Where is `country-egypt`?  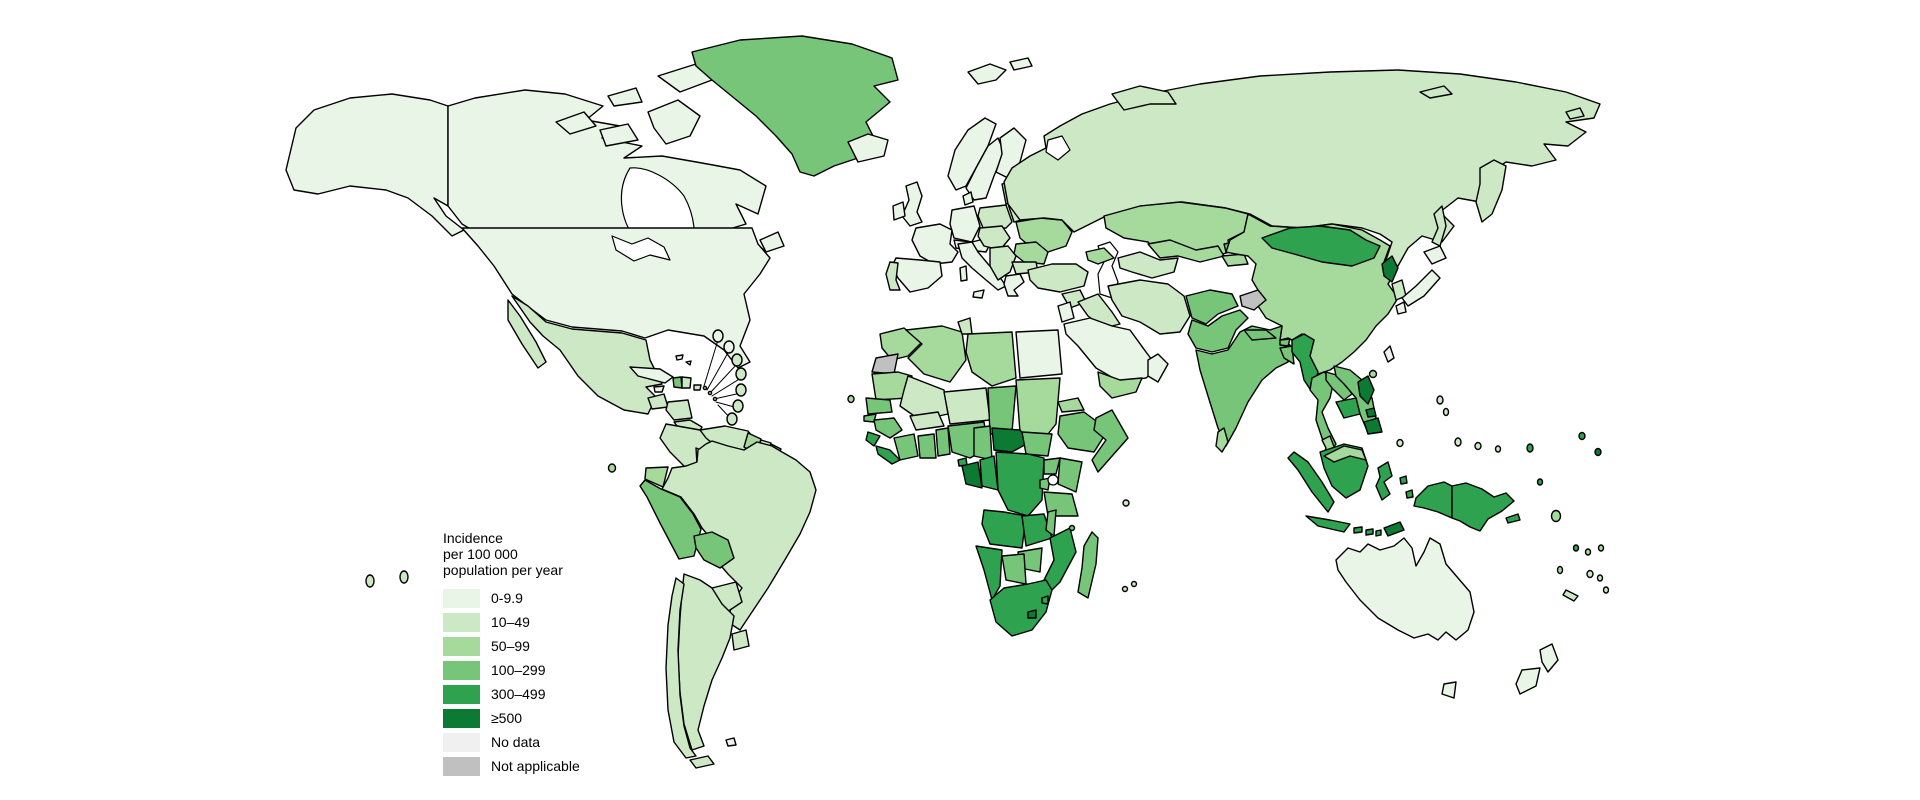
country-egypt is located at coordinates (1039, 354).